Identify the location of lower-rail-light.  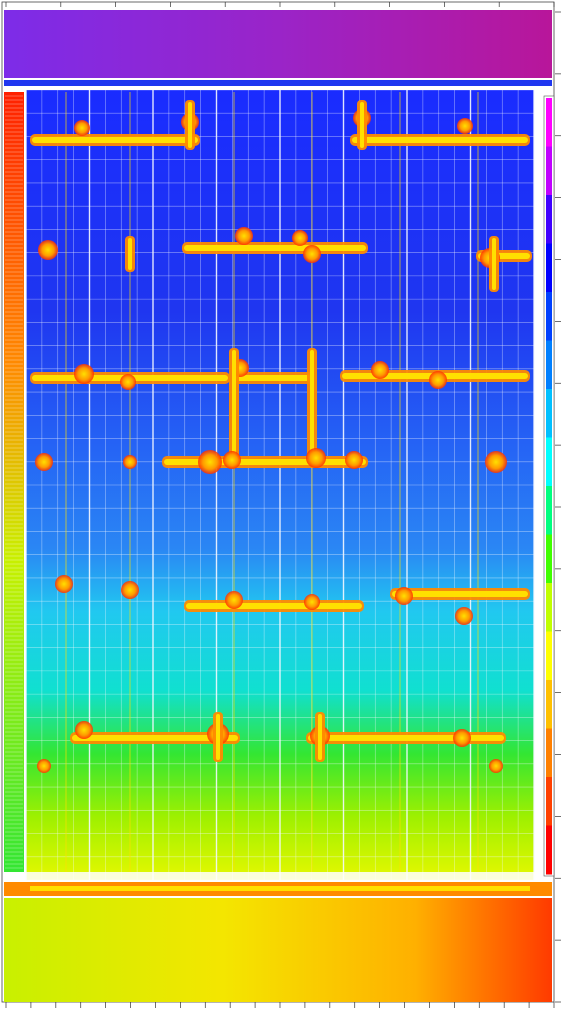
(278, 876).